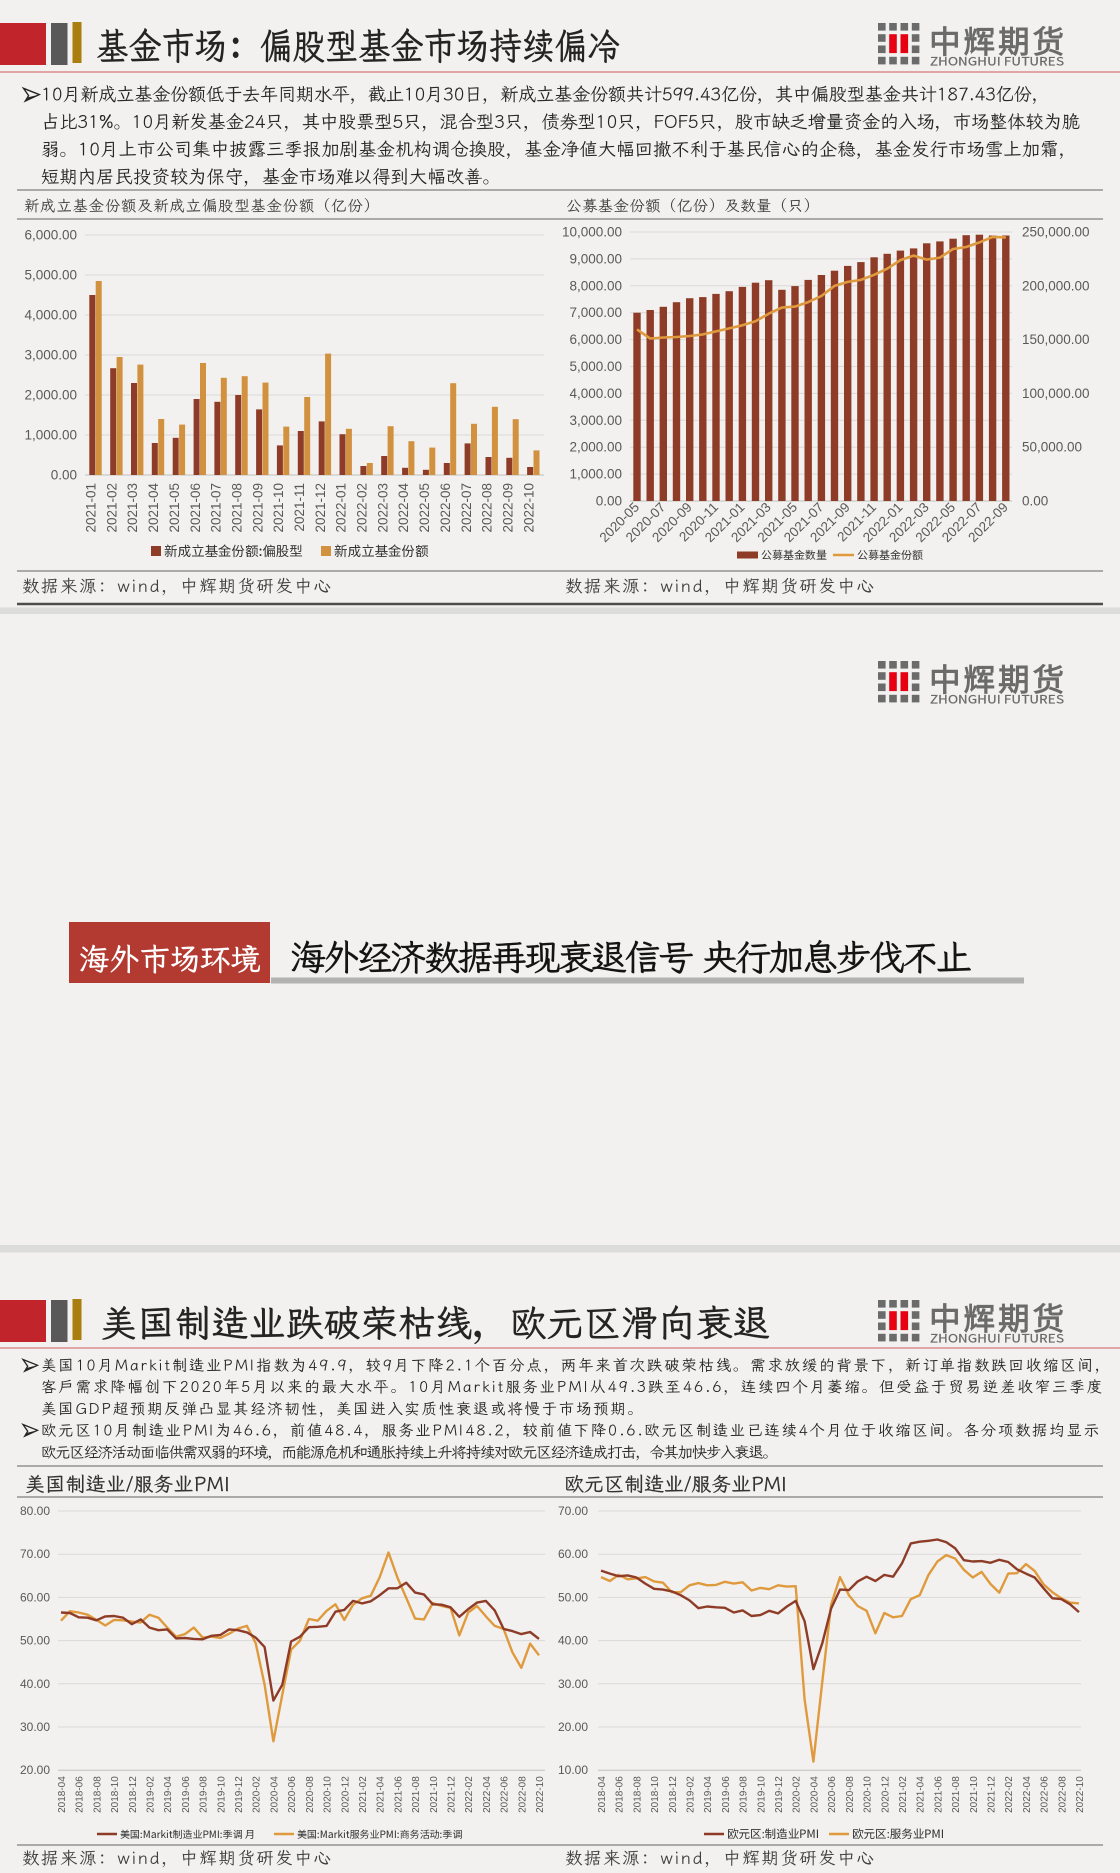 This screenshot has height=1873, width=1120. Describe the element at coordinates (540, 1794) in the screenshot. I see `svg-text: 2022-10` at that location.